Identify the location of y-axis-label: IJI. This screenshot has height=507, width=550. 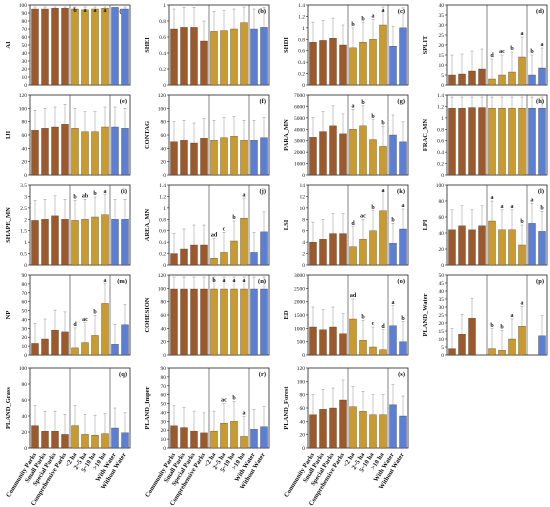
(8, 134).